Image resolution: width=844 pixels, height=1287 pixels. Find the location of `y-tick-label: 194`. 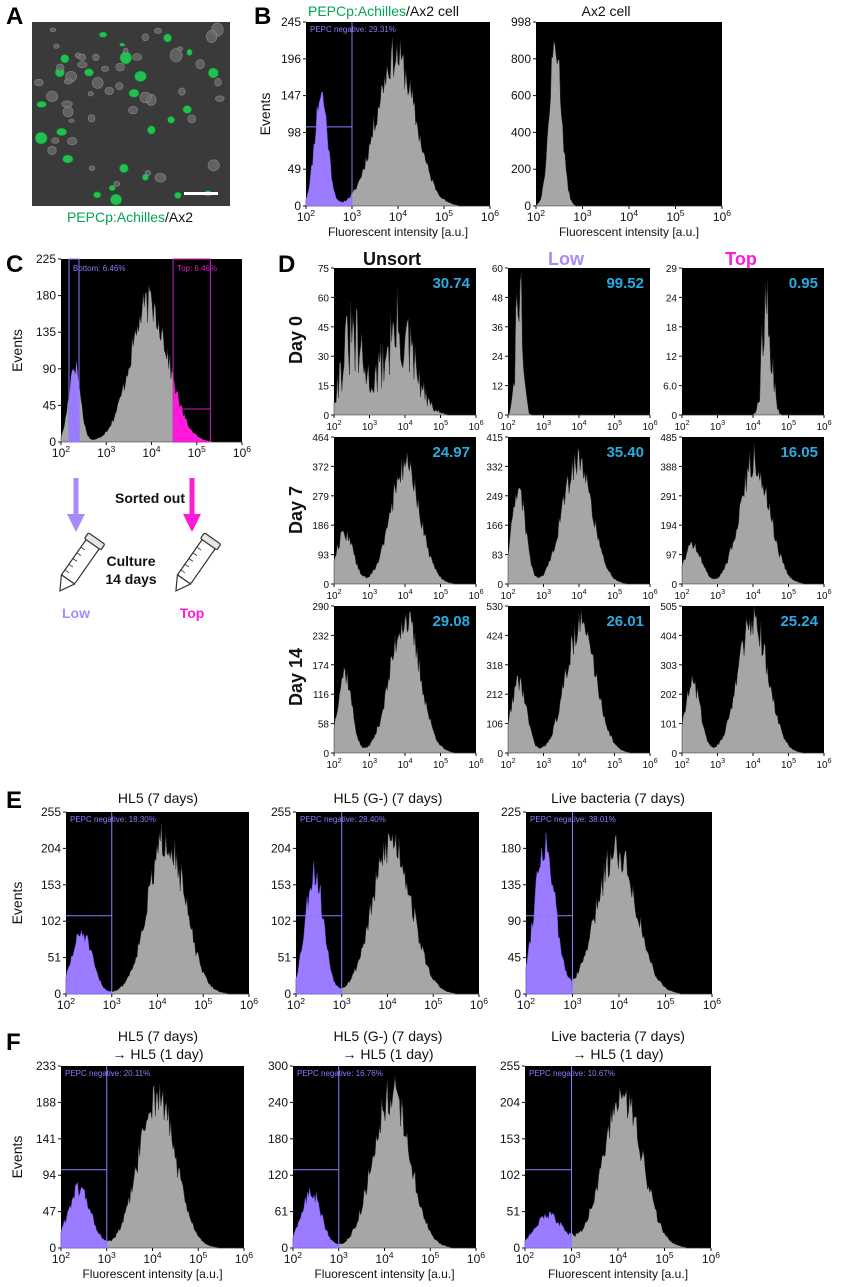

y-tick-label: 194 is located at coordinates (668, 526).